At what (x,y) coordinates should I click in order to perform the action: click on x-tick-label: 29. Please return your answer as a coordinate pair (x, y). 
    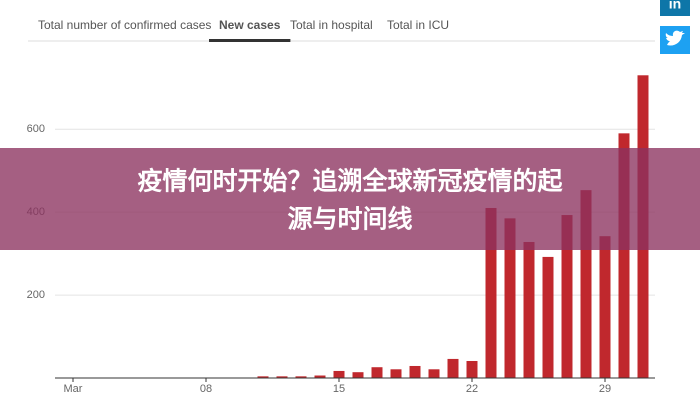
    Looking at the image, I should click on (605, 389).